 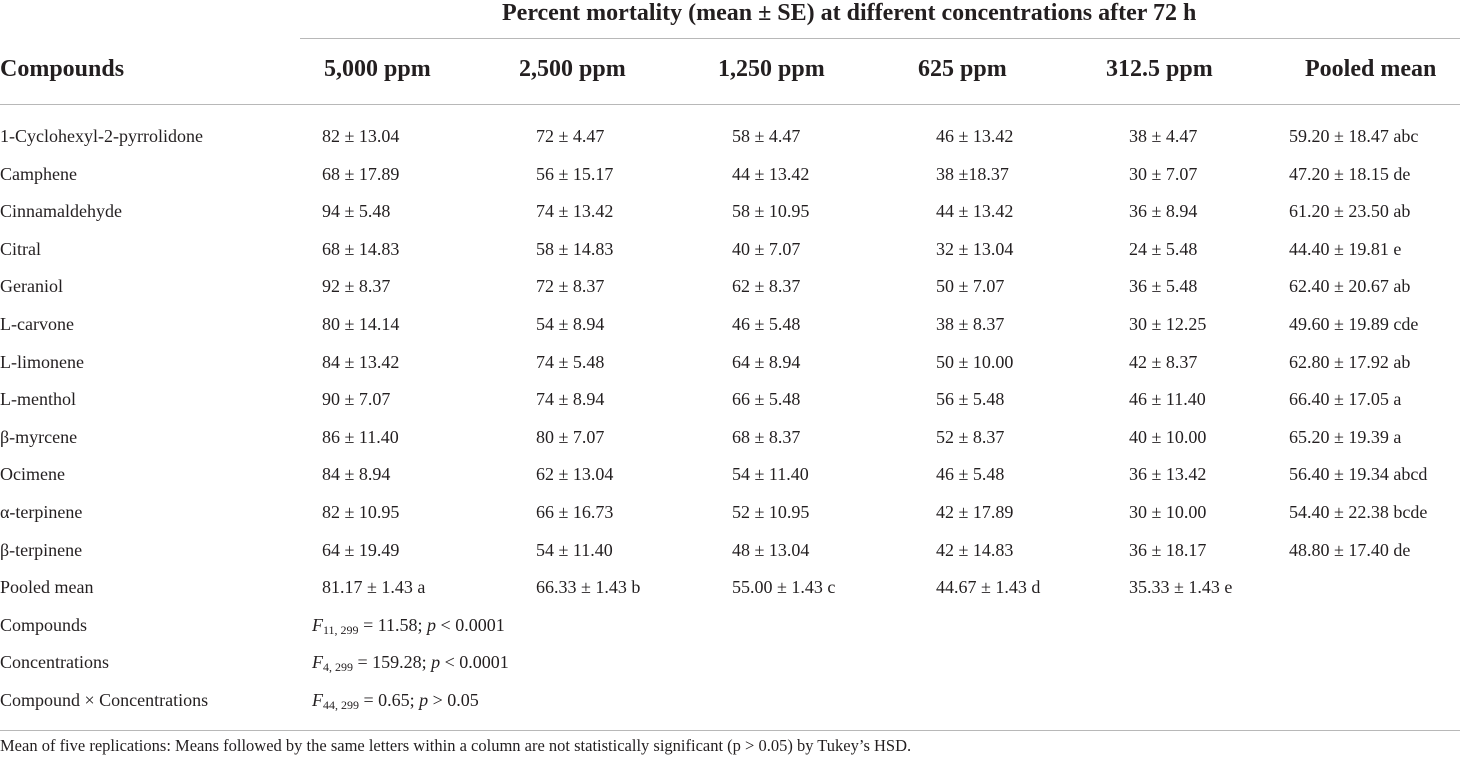 I want to click on table-cell: 46 ± 11.40, so click(x=1167, y=399).